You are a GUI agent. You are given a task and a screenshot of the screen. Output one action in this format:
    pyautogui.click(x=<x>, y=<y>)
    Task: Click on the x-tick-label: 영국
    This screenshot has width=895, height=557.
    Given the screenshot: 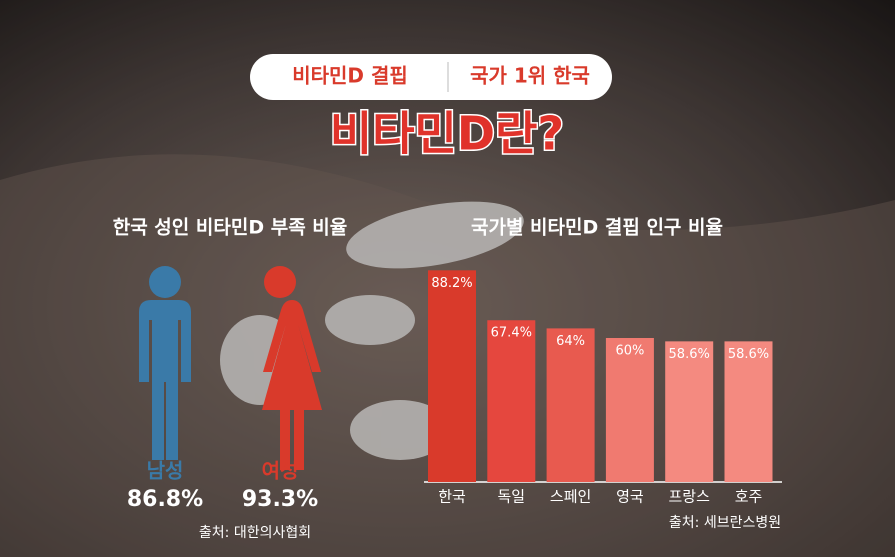 What is the action you would take?
    pyautogui.click(x=630, y=497)
    